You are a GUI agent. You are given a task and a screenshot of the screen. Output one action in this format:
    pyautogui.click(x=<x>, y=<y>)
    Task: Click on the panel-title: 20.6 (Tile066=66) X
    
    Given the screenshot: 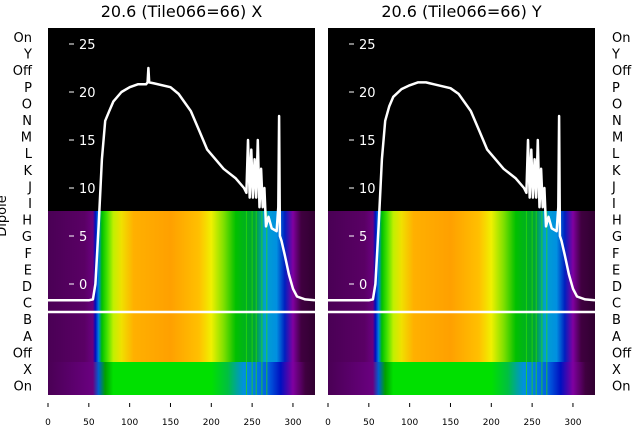 What is the action you would take?
    pyautogui.click(x=182, y=11)
    